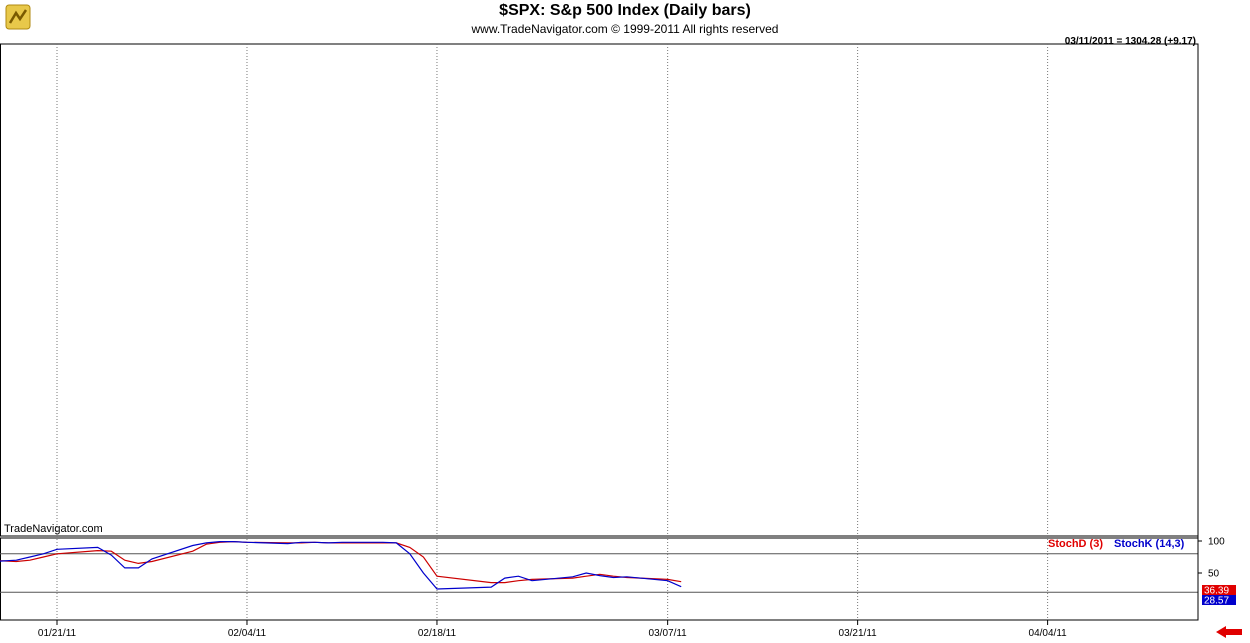 This screenshot has width=1250, height=643. What do you see at coordinates (247, 633) in the screenshot?
I see `date-tick-label: 02/04/11` at bounding box center [247, 633].